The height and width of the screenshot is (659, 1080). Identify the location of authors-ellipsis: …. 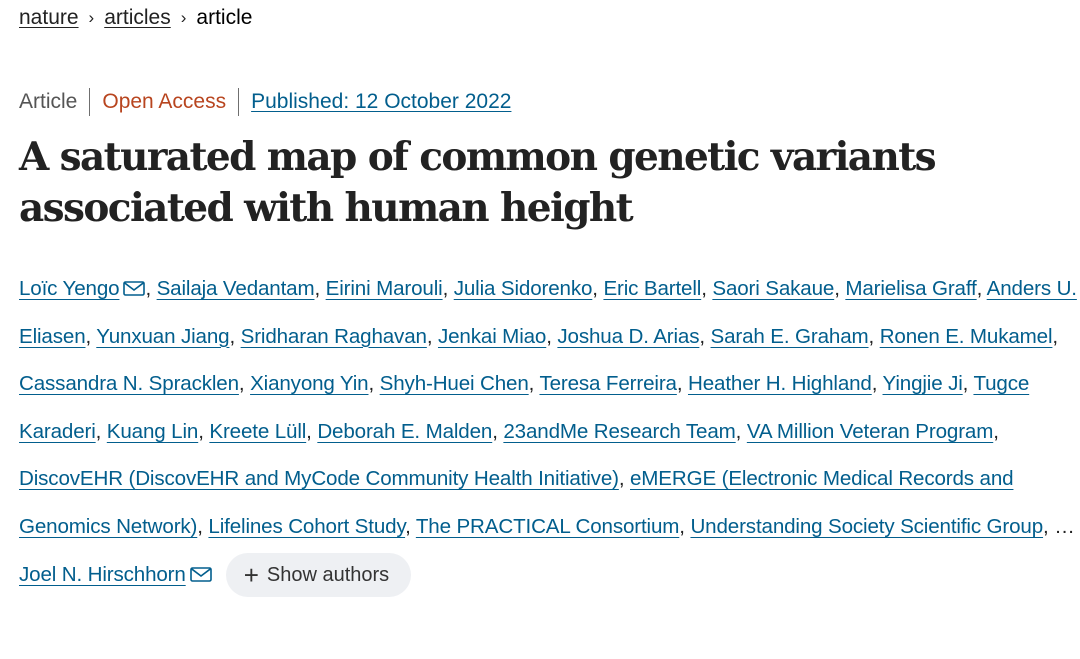
(1064, 526).